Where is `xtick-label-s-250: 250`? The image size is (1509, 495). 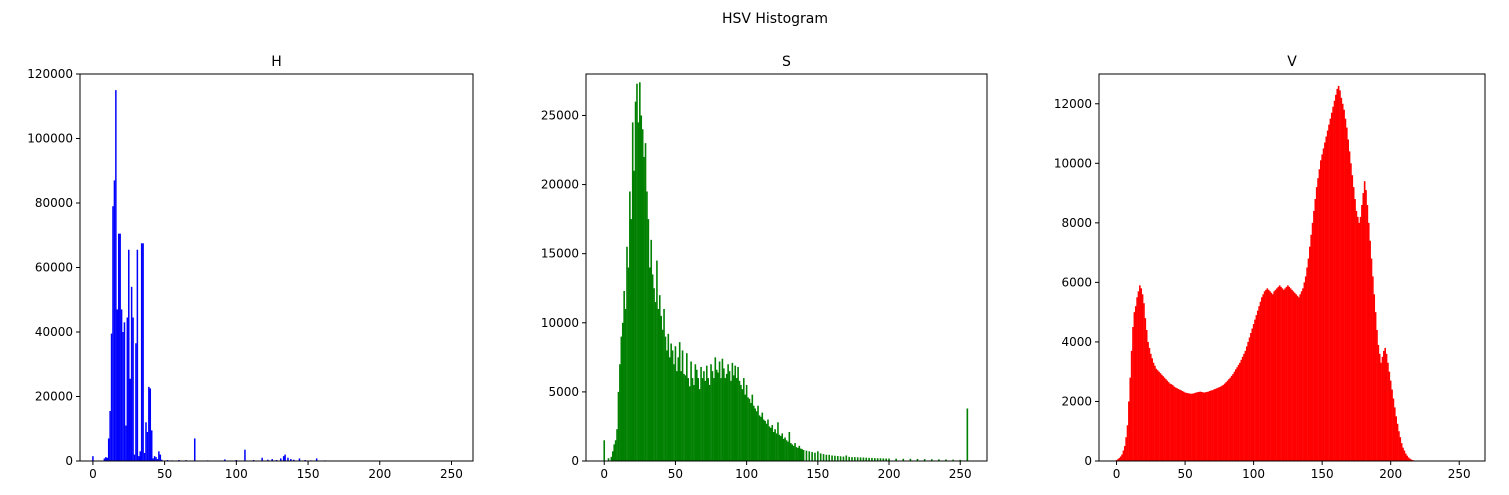
xtick-label-s-250: 250 is located at coordinates (960, 474).